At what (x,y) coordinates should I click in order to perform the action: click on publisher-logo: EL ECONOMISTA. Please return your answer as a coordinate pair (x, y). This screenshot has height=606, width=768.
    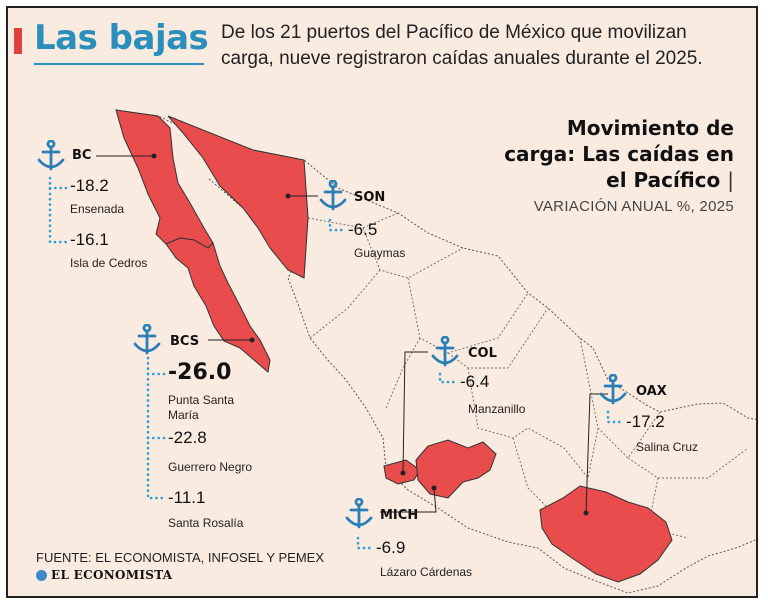
    Looking at the image, I should click on (104, 575).